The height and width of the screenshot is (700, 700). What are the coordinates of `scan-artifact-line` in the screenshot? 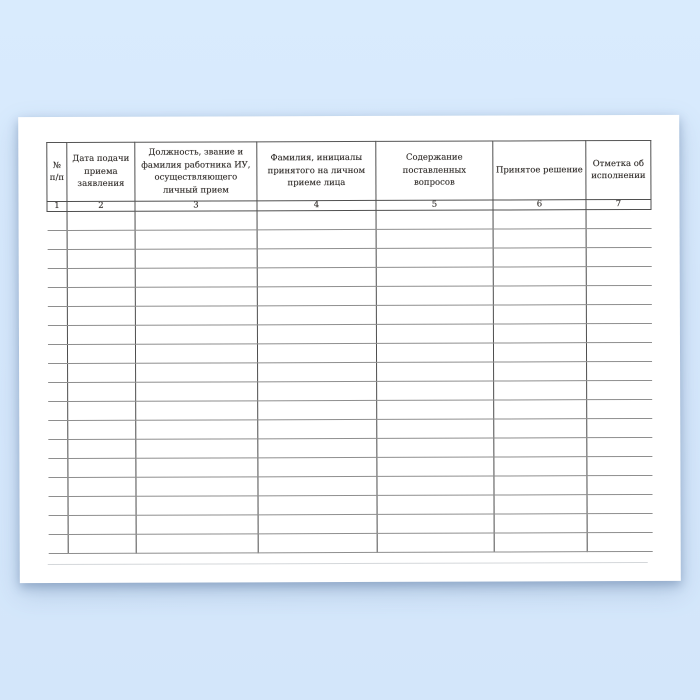 It's located at (347, 563).